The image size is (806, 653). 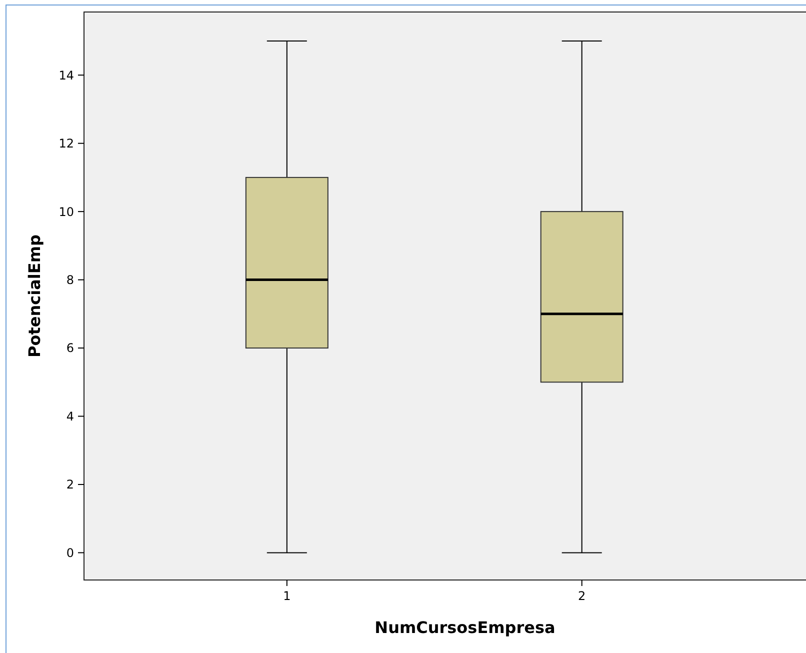 I want to click on x-axis-title: NumCursosEmpresa, so click(x=465, y=627).